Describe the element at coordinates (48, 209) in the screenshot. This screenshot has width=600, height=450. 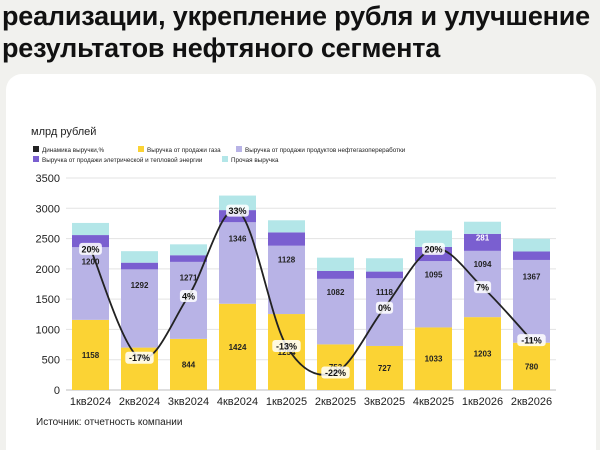
I see `y-tick-label: 3000` at that location.